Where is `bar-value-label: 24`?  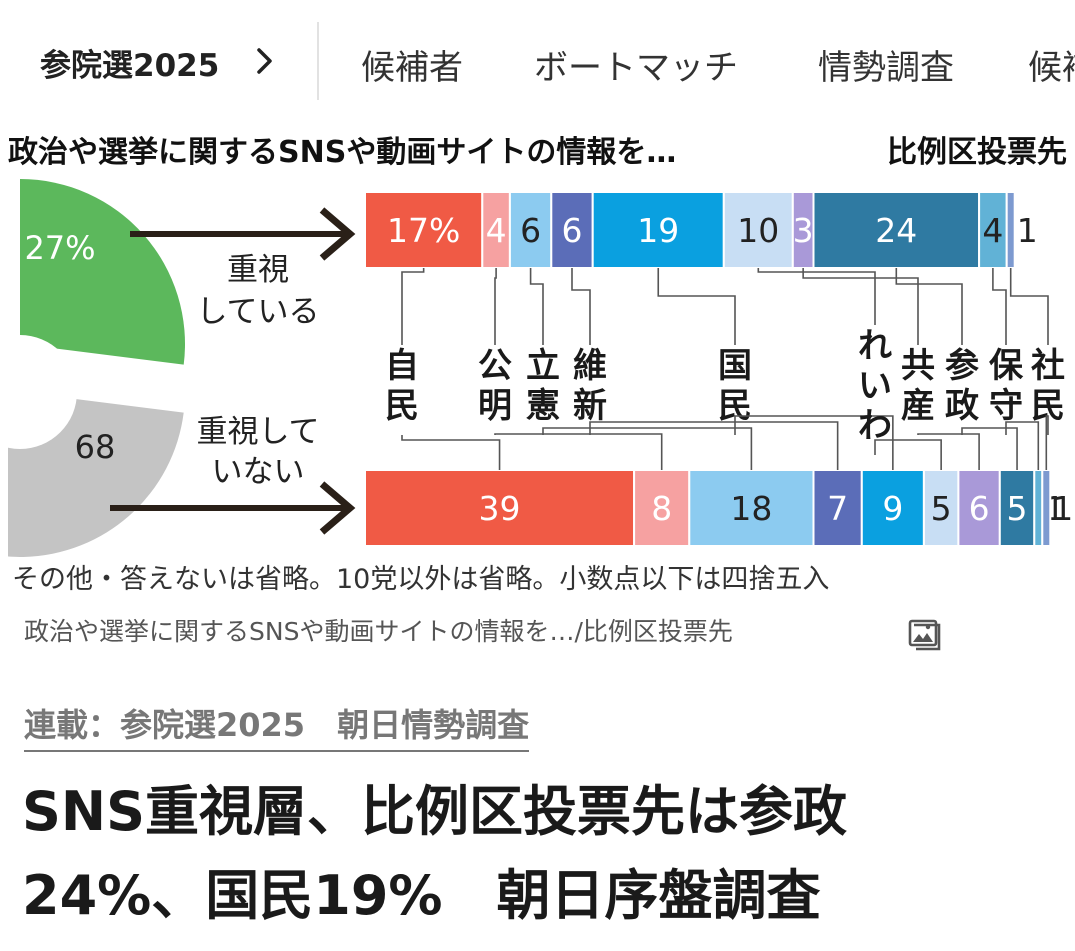 bar-value-label: 24 is located at coordinates (896, 230).